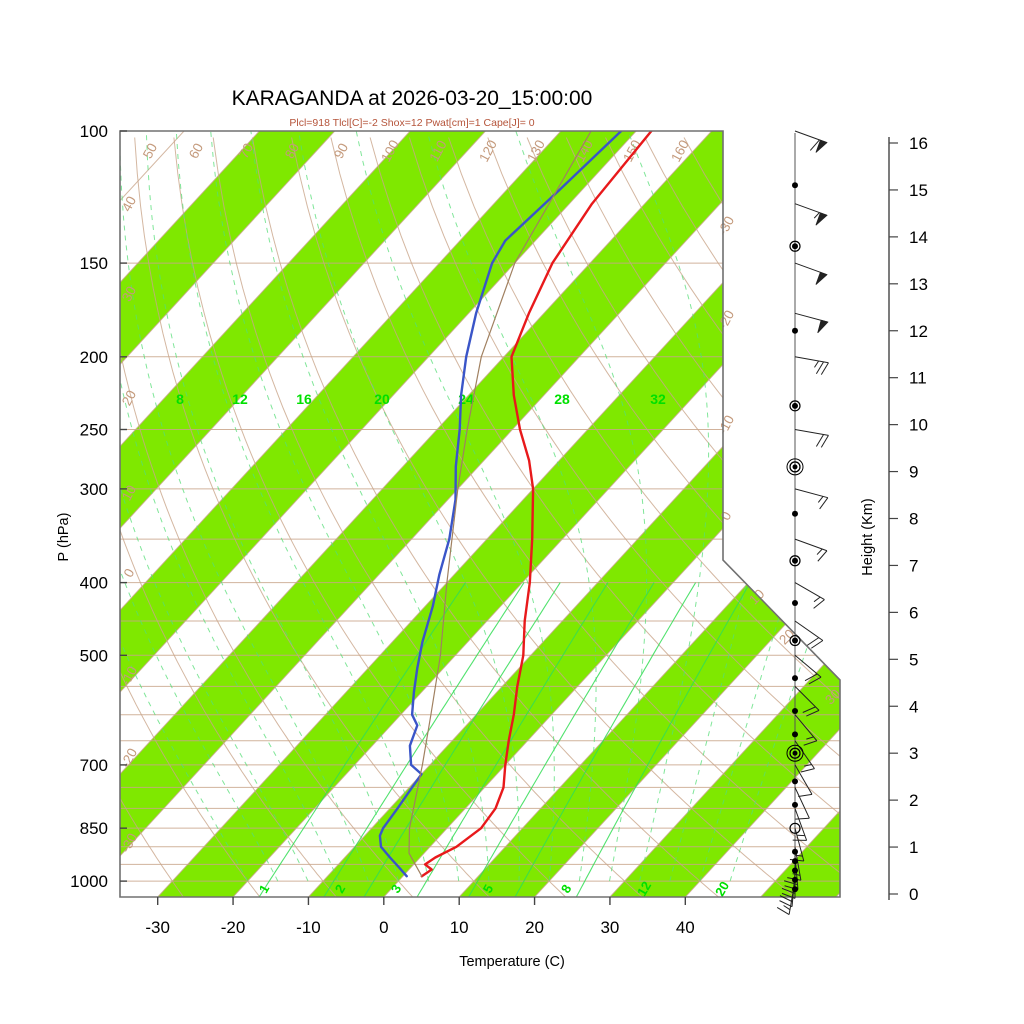 The height and width of the screenshot is (1024, 1024). I want to click on grid-label: 80, so click(292, 151).